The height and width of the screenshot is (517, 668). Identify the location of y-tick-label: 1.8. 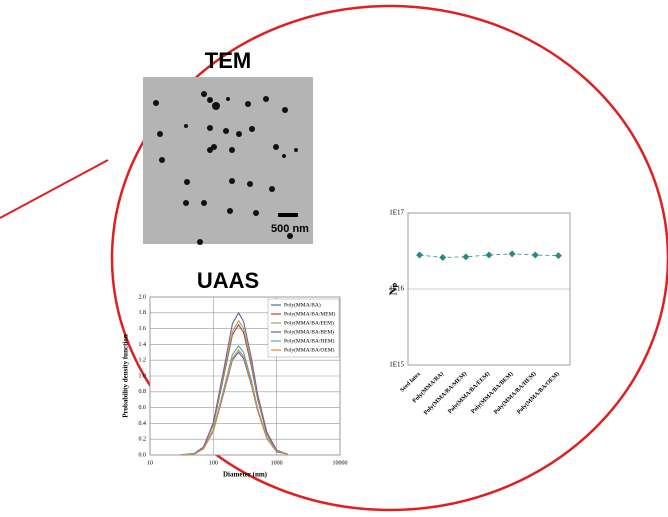
(143, 313).